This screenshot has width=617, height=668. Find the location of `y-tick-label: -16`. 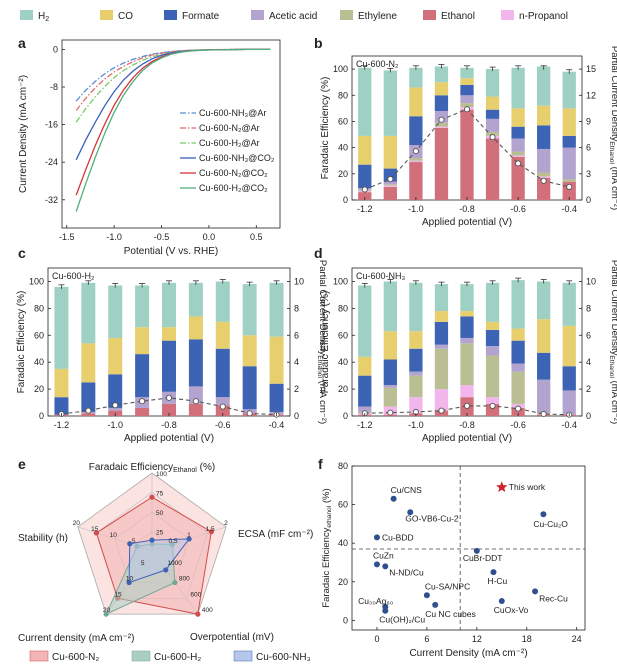

y-tick-label: -16 is located at coordinates (51, 125).